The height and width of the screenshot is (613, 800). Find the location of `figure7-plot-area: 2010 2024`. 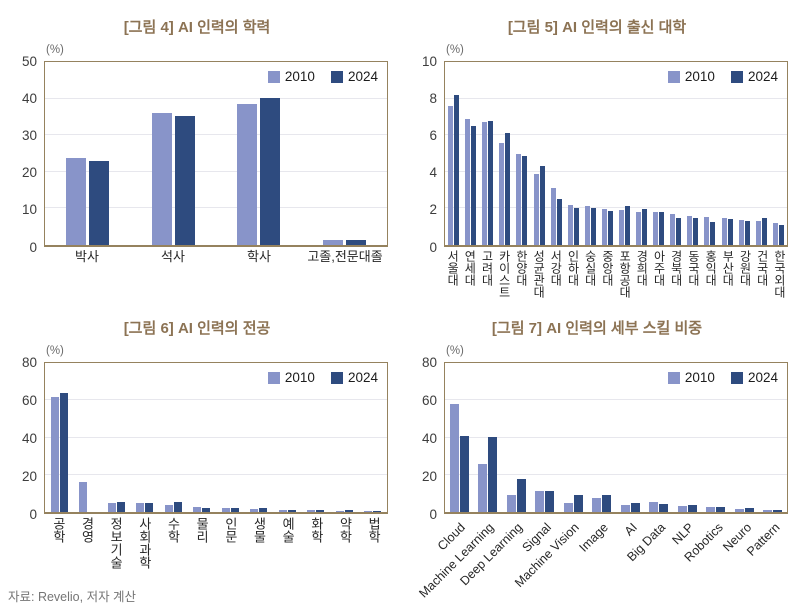

figure7-plot-area: 2010 2024 is located at coordinates (616, 438).